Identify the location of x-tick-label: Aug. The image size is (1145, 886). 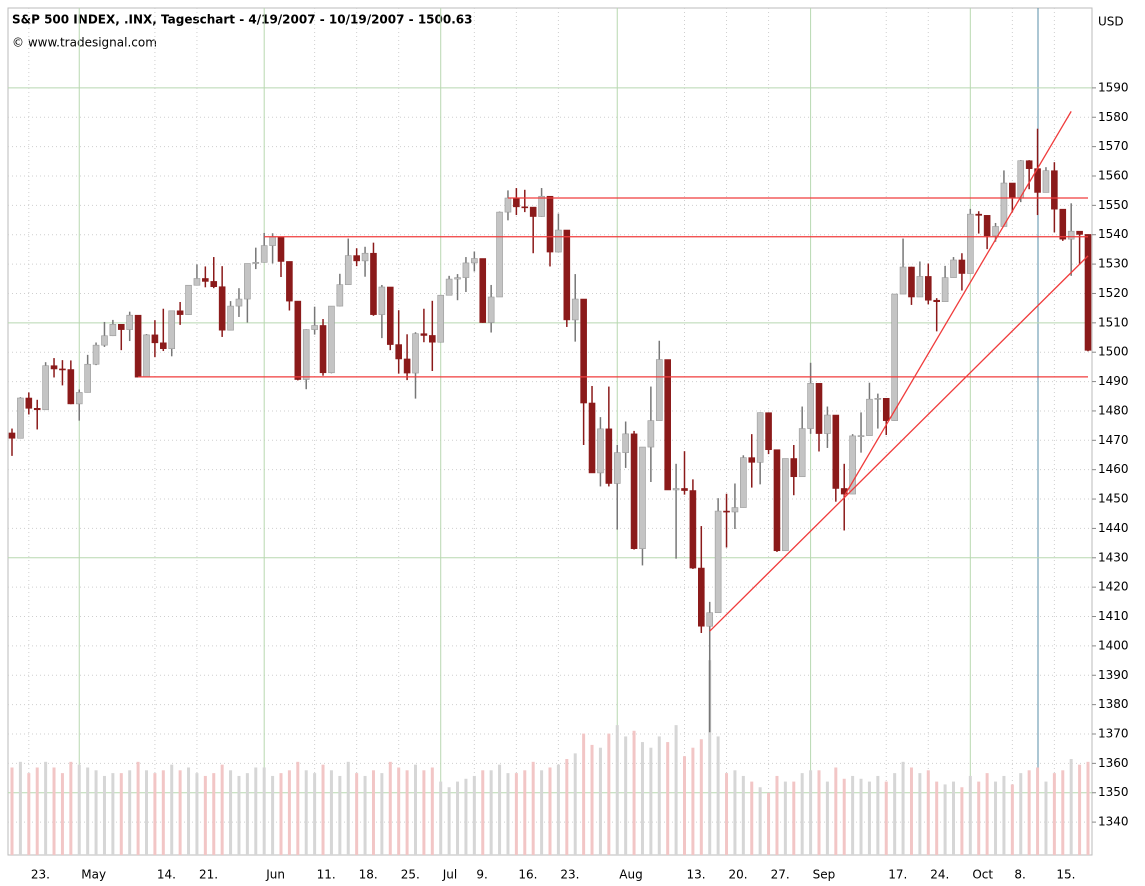
(630, 875).